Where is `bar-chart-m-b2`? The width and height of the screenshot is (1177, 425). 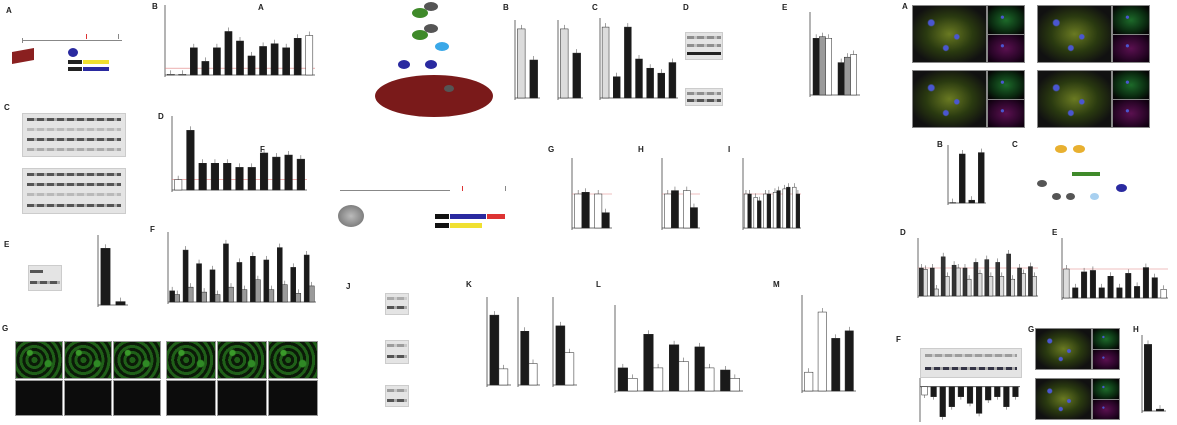
bar-chart-m-b2 is located at coordinates (570, 60).